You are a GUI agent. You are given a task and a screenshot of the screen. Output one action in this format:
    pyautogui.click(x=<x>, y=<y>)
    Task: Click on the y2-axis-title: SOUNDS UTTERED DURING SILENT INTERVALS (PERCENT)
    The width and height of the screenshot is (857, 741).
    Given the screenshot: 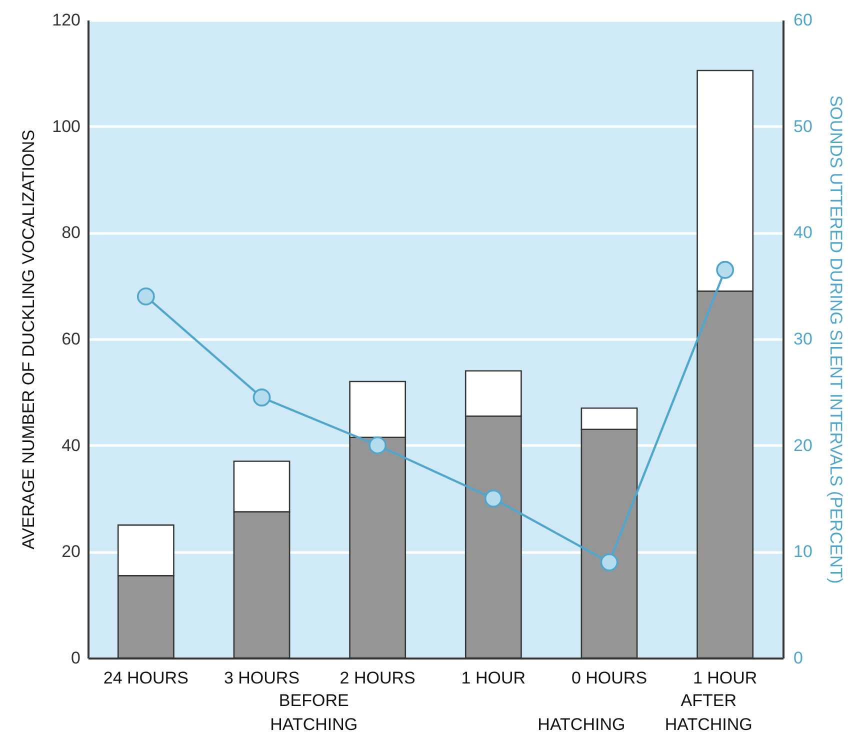 What is the action you would take?
    pyautogui.click(x=836, y=339)
    